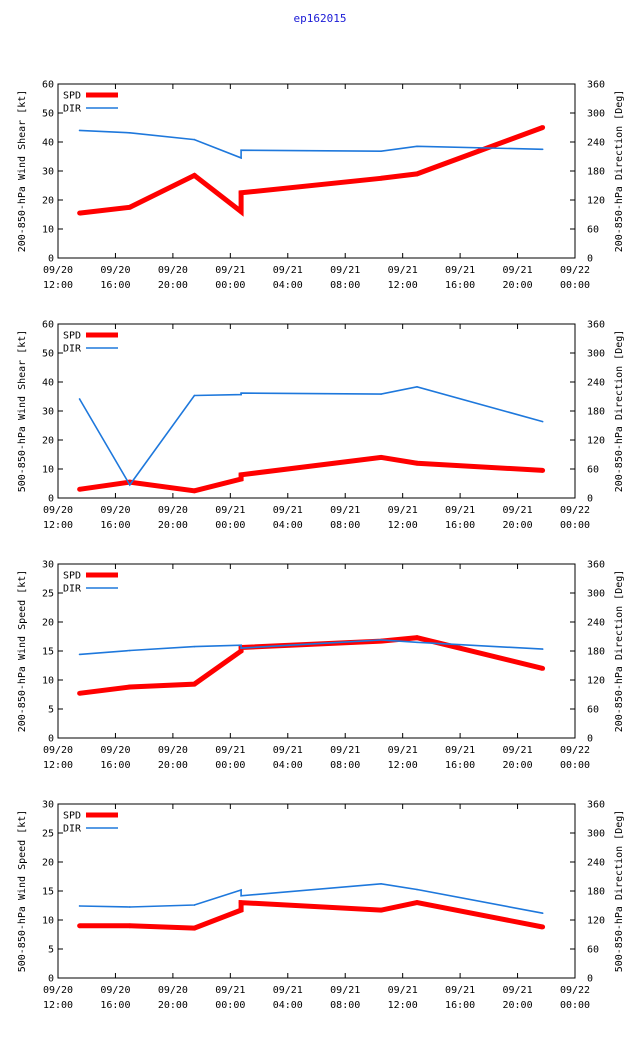  Describe the element at coordinates (311, 915) in the screenshot. I see `series-line-spd` at that location.